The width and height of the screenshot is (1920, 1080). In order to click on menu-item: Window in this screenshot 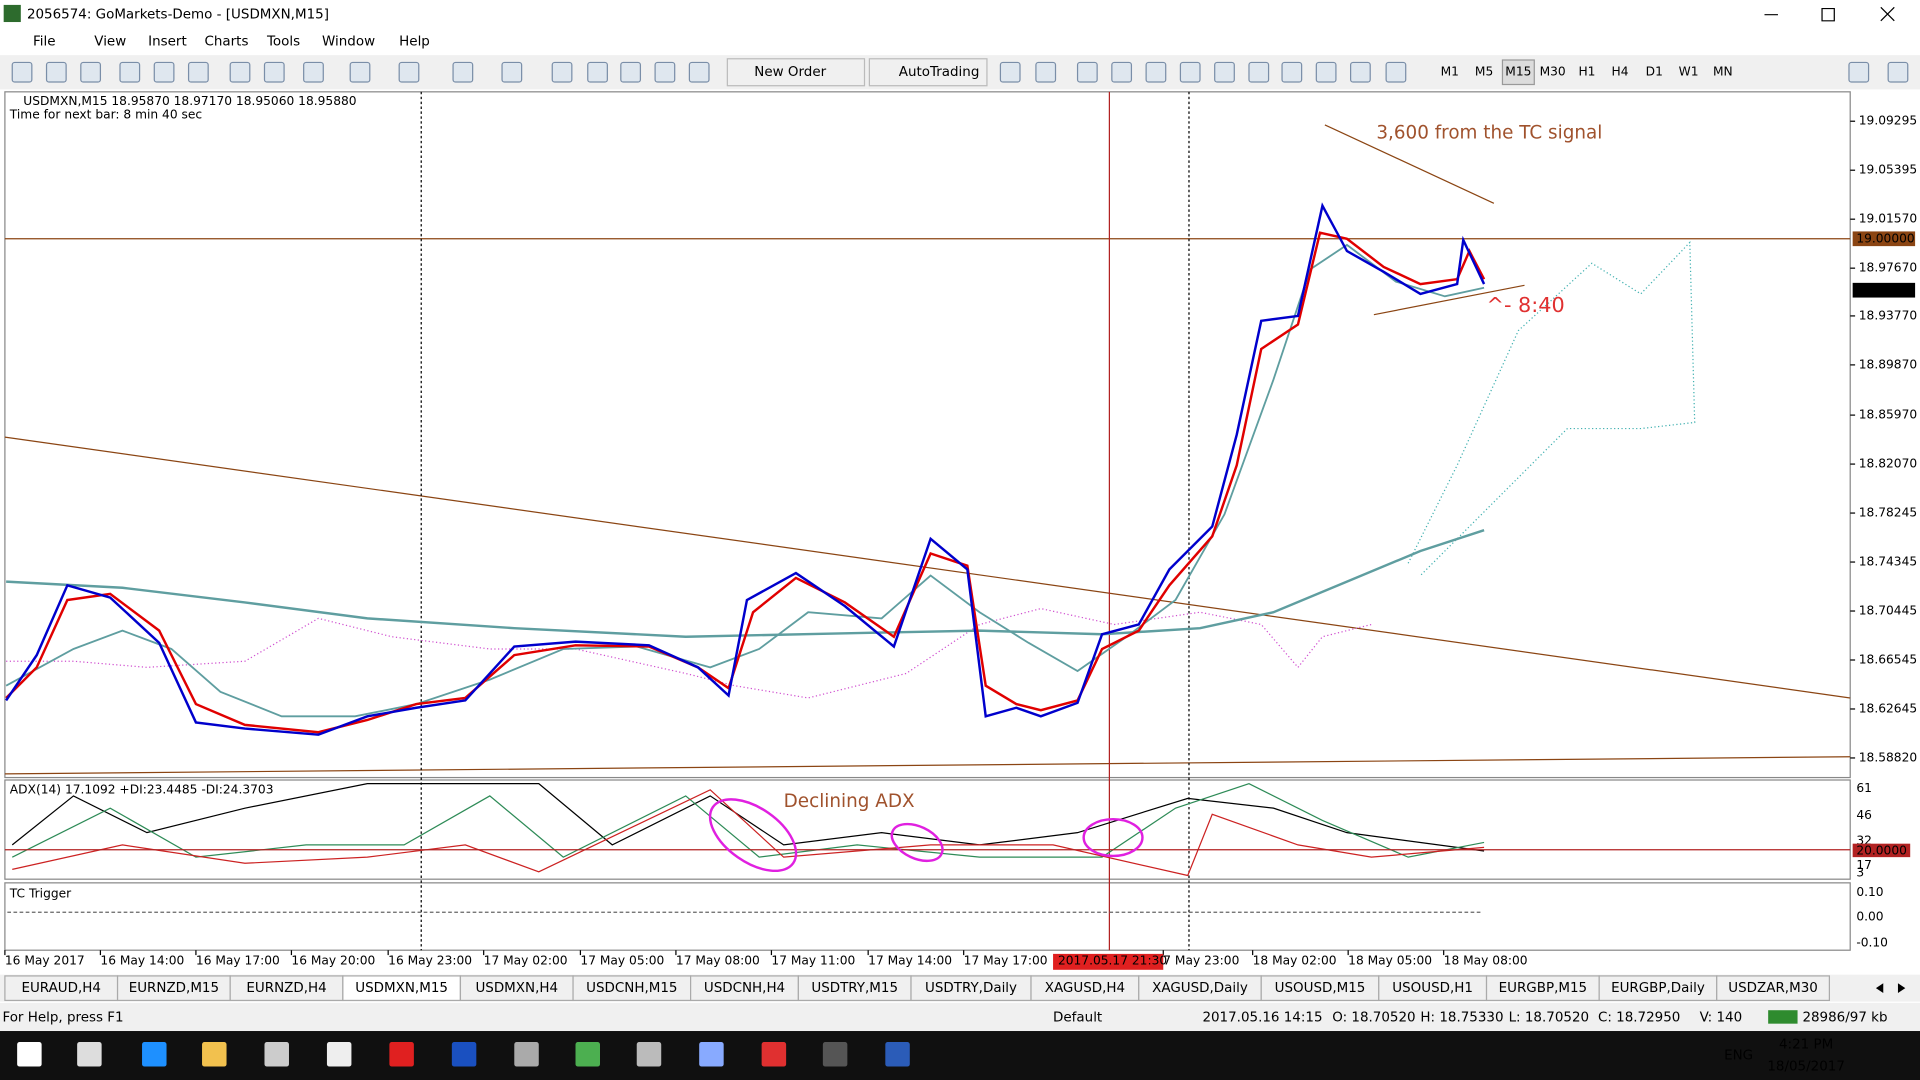, I will do `click(348, 42)`.